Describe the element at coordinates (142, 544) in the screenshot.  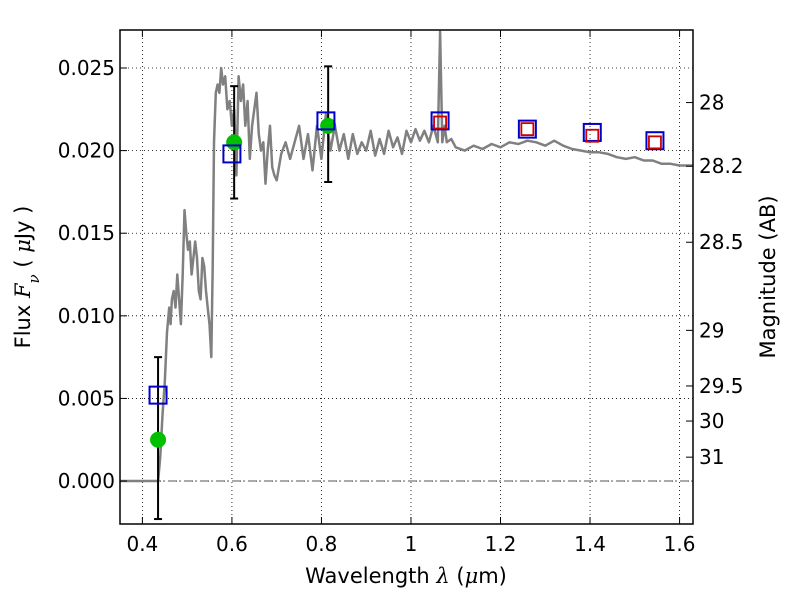
I see `x-tick-label: 0.4` at that location.